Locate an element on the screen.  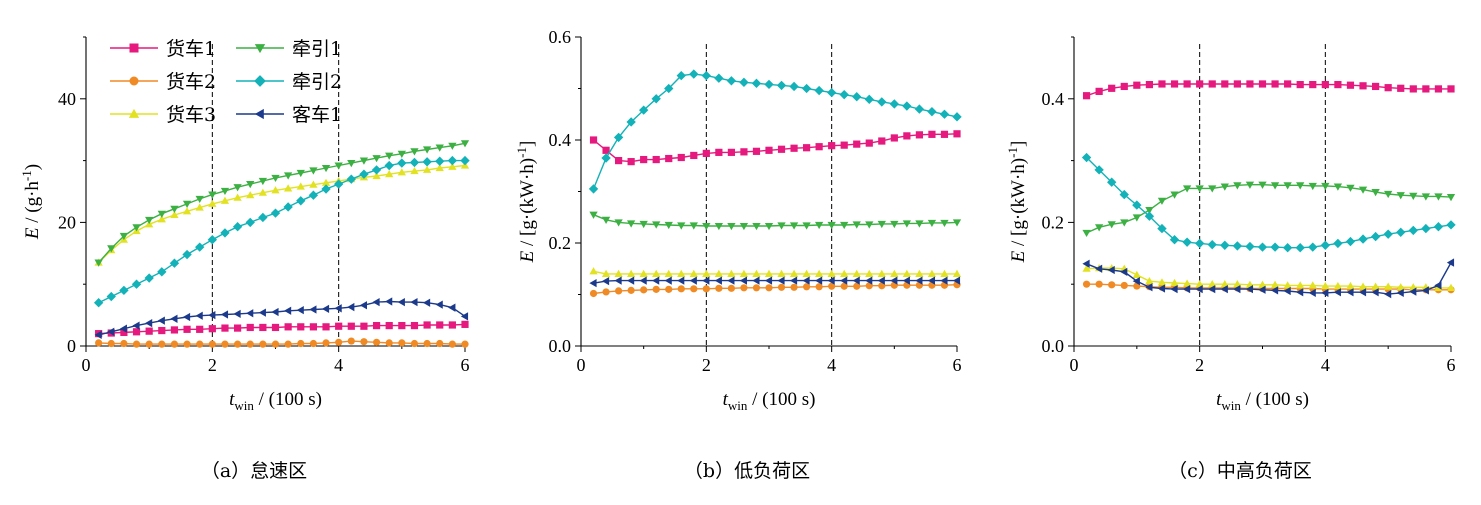
series-客车1 is located at coordinates (281, 318).